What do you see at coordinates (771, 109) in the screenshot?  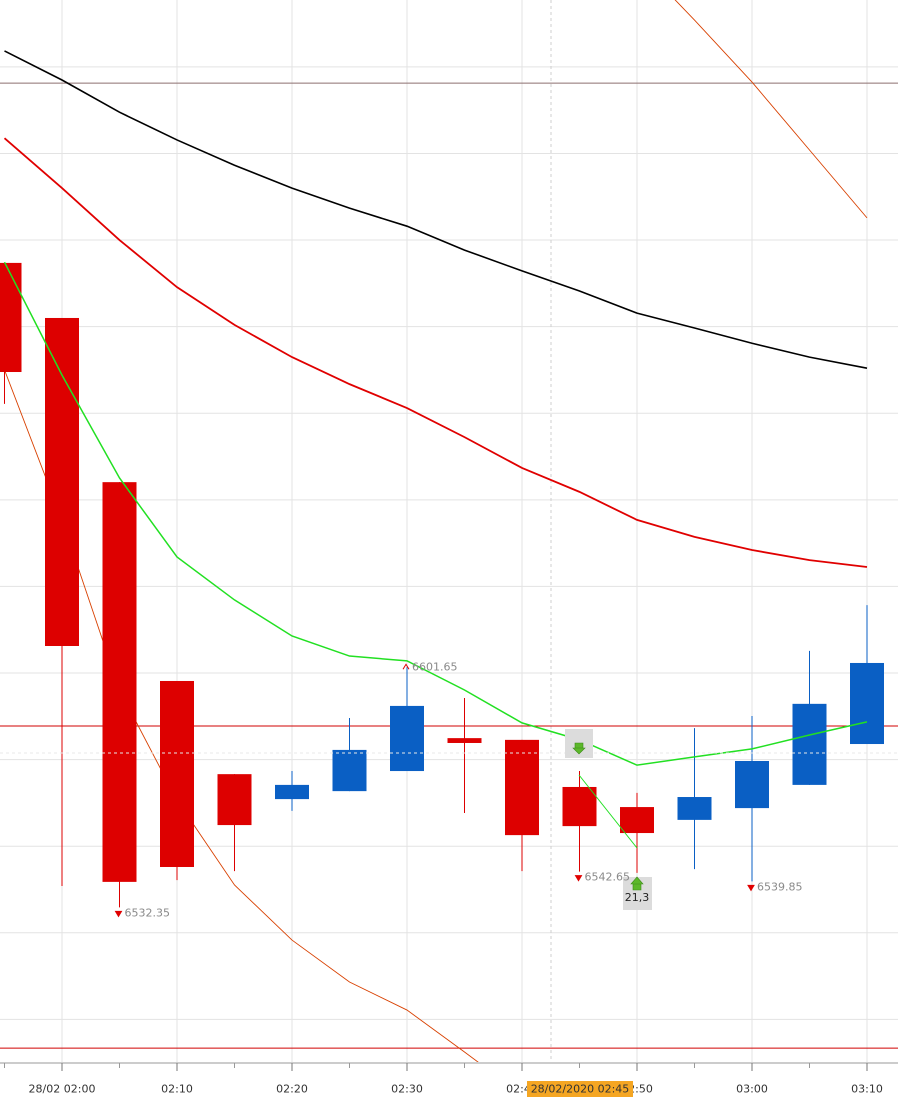 I see `indicator-line` at bounding box center [771, 109].